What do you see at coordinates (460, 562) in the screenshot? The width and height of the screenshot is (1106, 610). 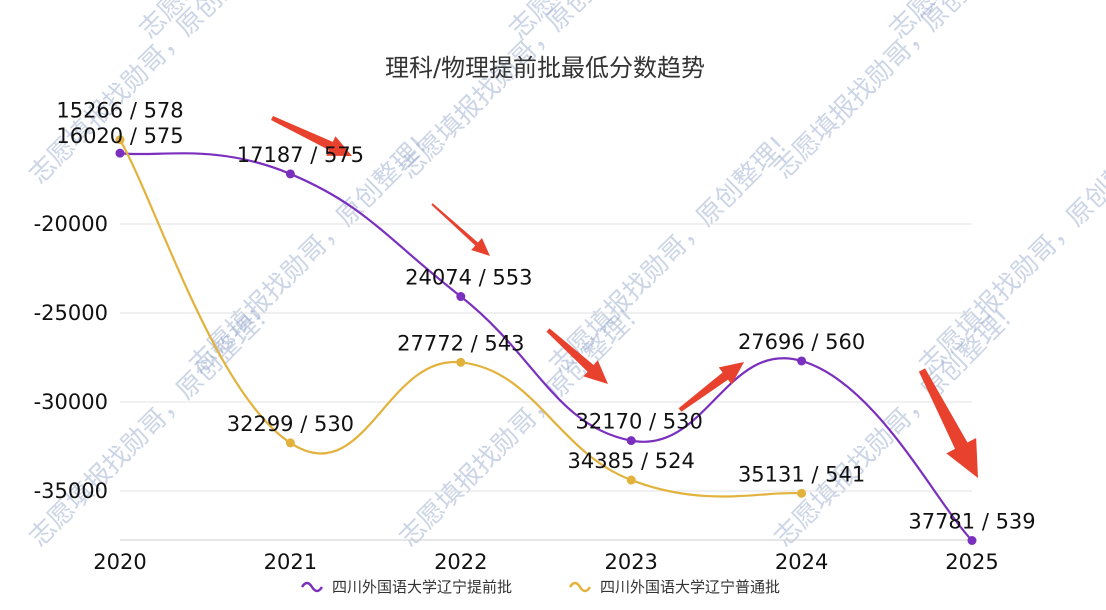 I see `x-tick-label: 2022` at bounding box center [460, 562].